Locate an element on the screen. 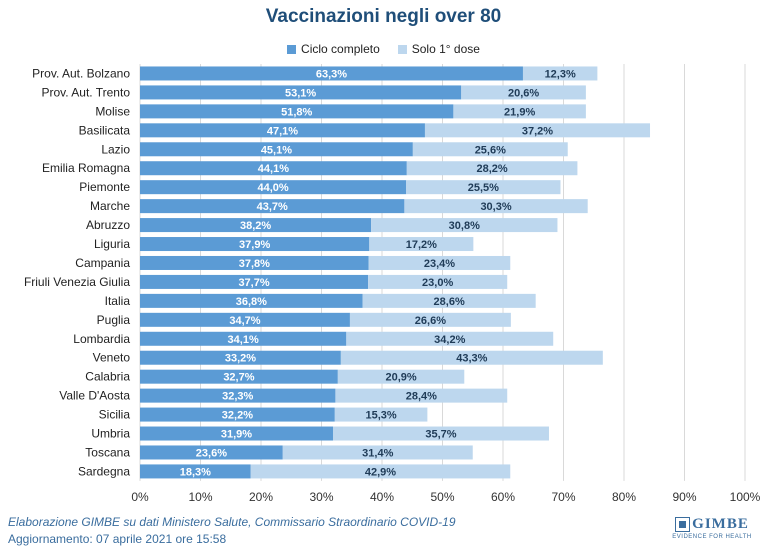 This screenshot has height=552, width=767. x-tick-label: 40% is located at coordinates (382, 497).